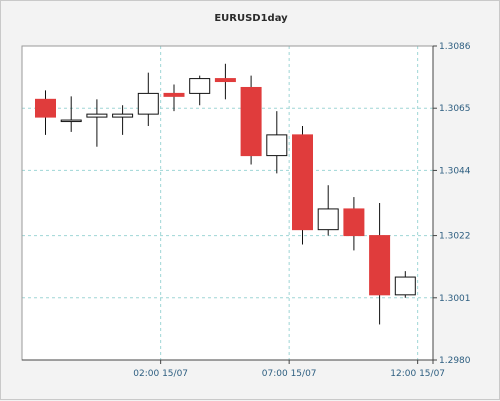  What do you see at coordinates (160, 374) in the screenshot?
I see `x-tick-label: 02:00 15/07` at bounding box center [160, 374].